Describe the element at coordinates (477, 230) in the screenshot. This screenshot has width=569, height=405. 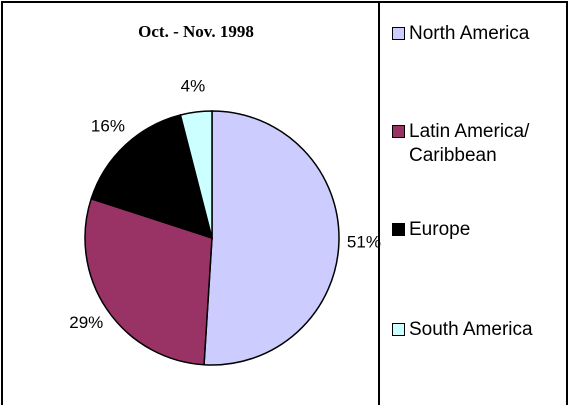
I see `legend-item: Europe` at that location.